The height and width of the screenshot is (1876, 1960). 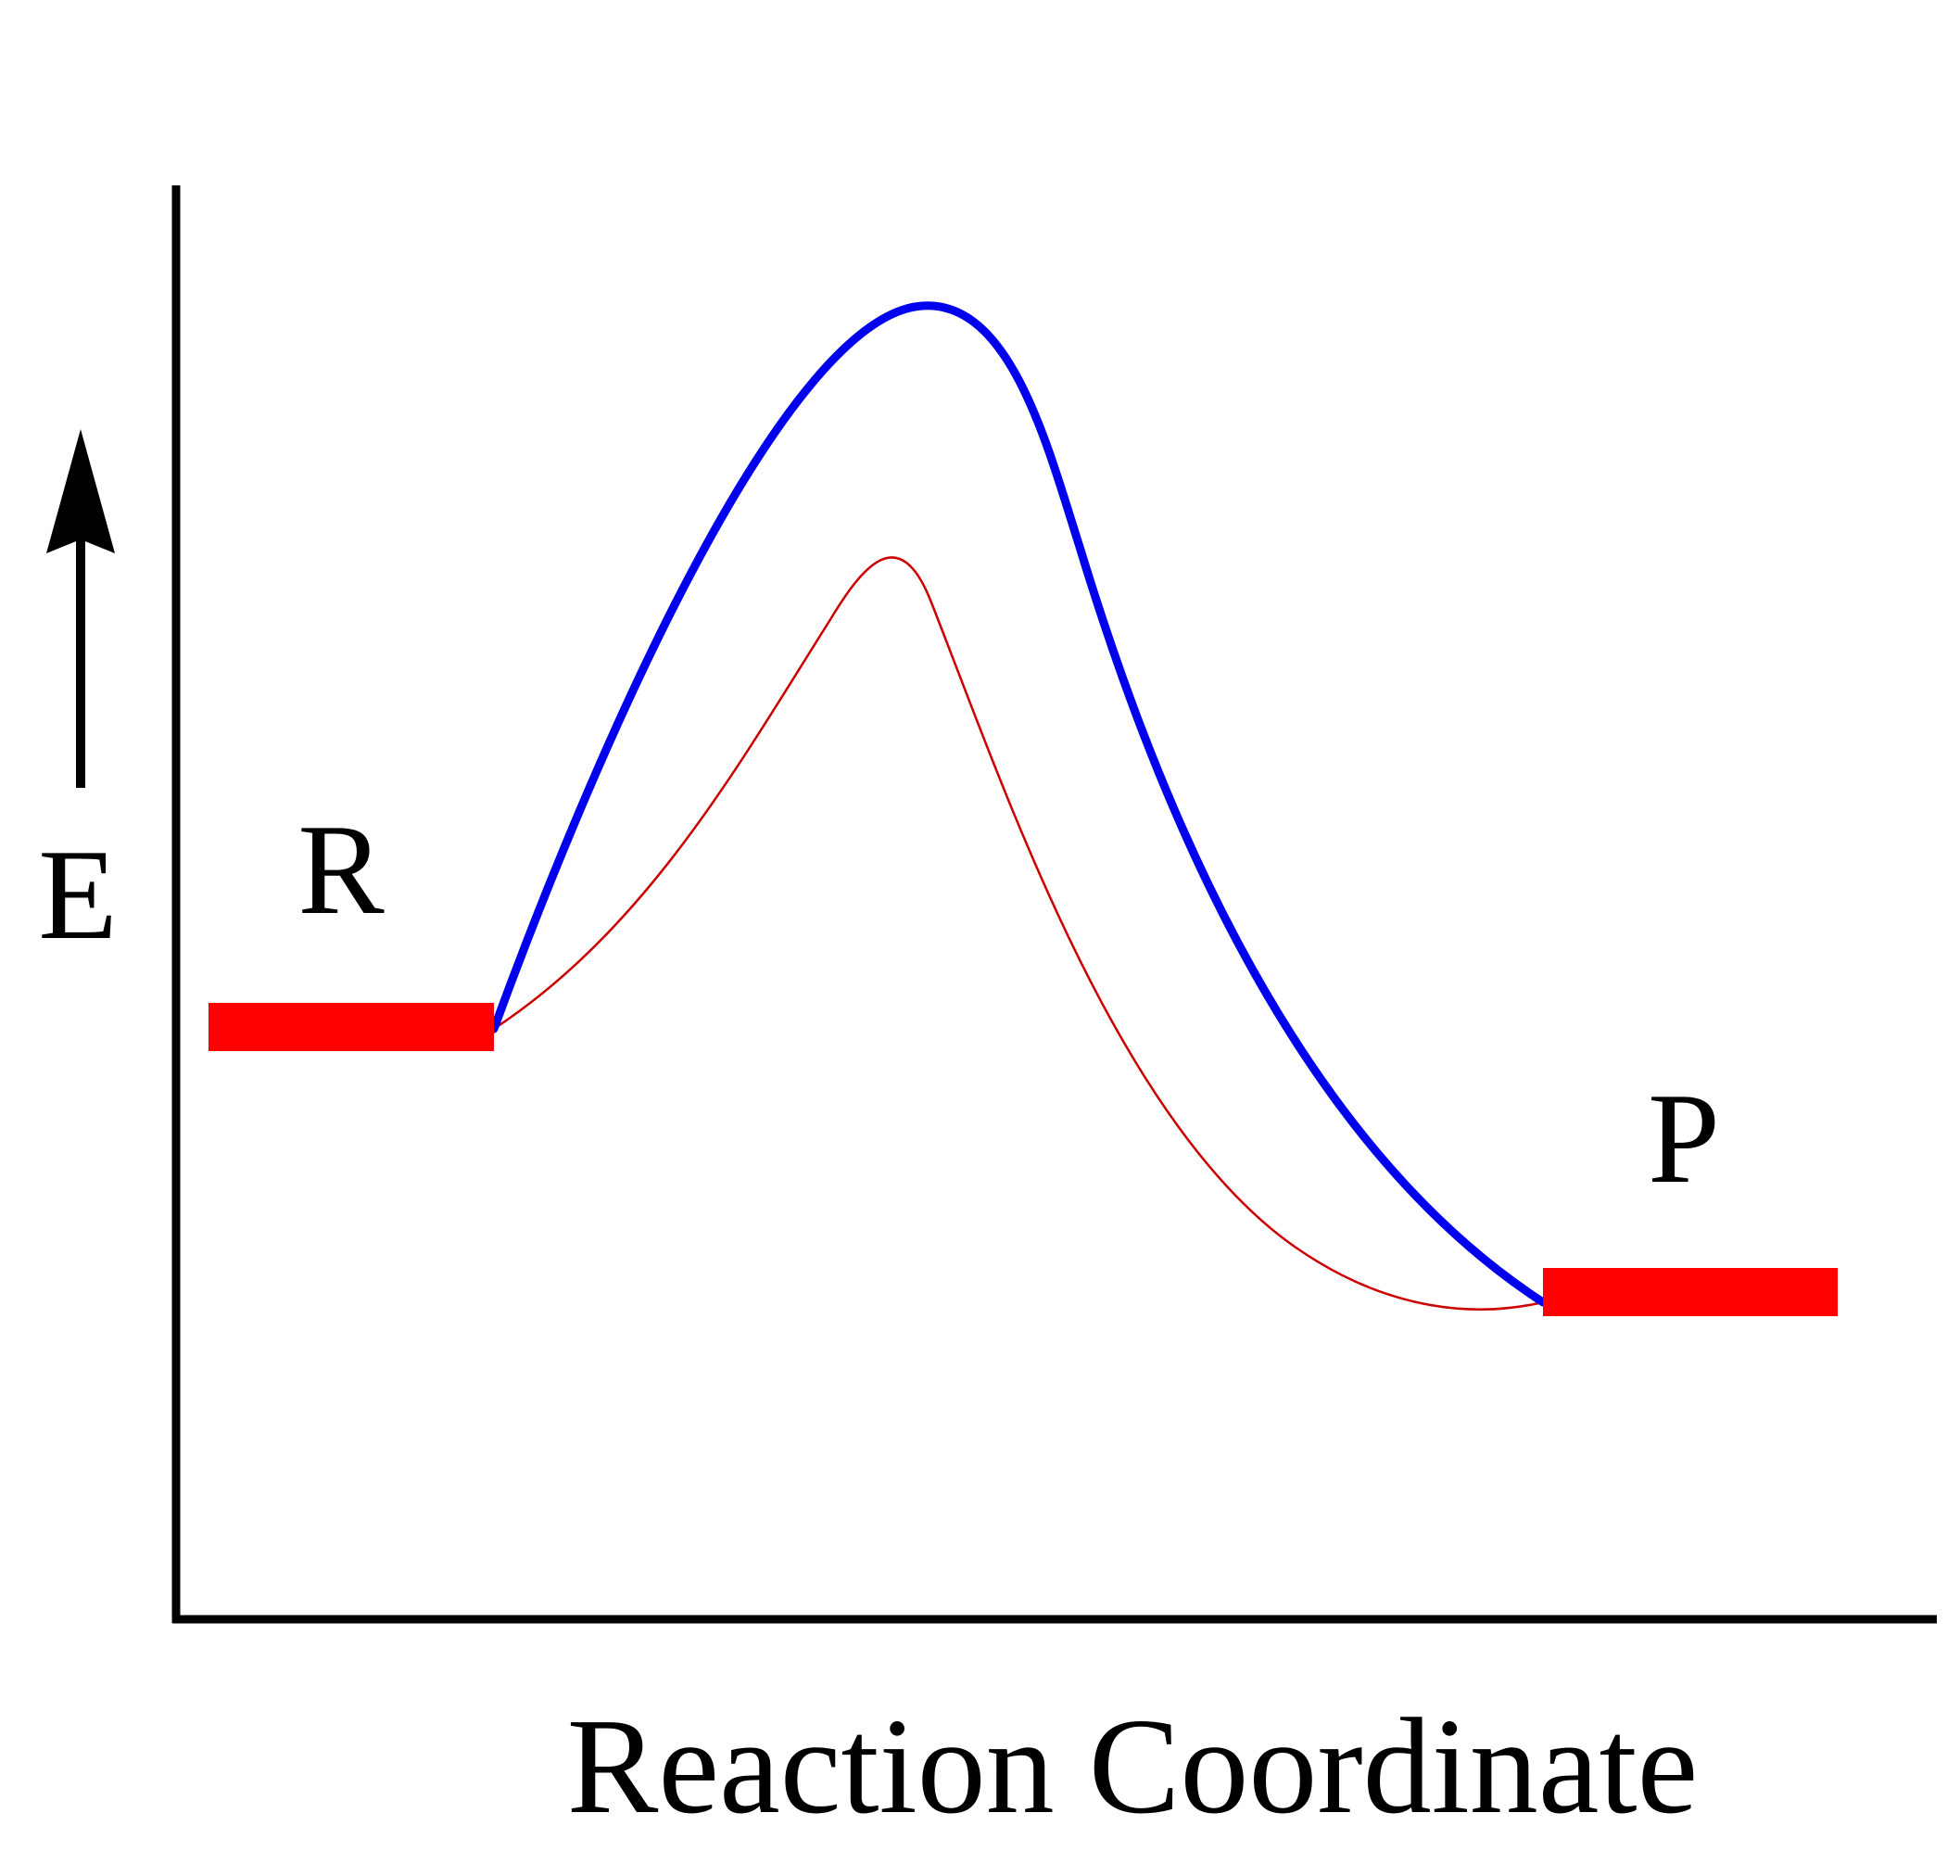 What do you see at coordinates (351, 1027) in the screenshot?
I see `reactant-energy-level` at bounding box center [351, 1027].